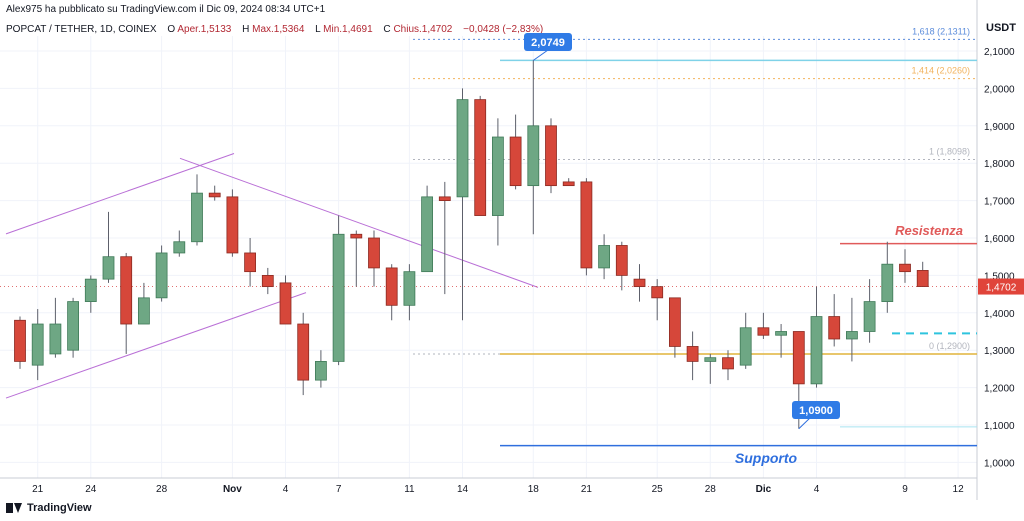  What do you see at coordinates (278, 29) in the screenshot?
I see `high-value: Max.1,5364` at bounding box center [278, 29].